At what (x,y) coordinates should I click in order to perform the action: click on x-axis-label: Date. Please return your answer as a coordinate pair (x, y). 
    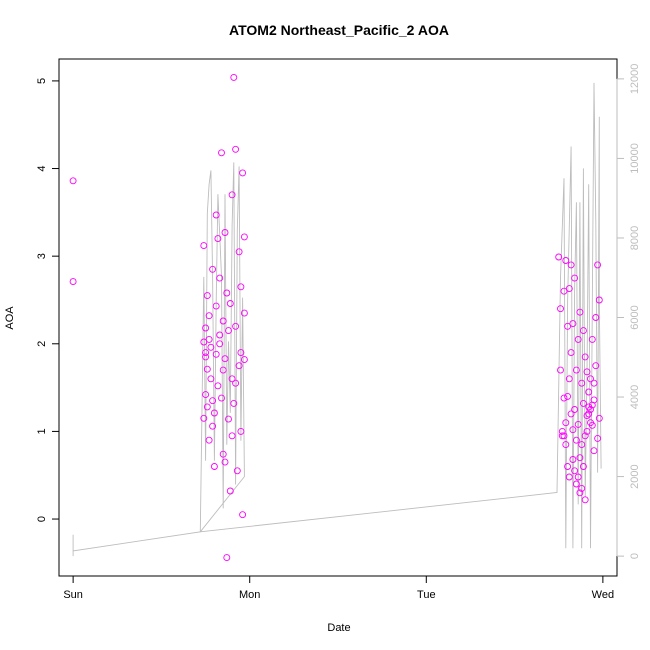
    Looking at the image, I should click on (338, 628).